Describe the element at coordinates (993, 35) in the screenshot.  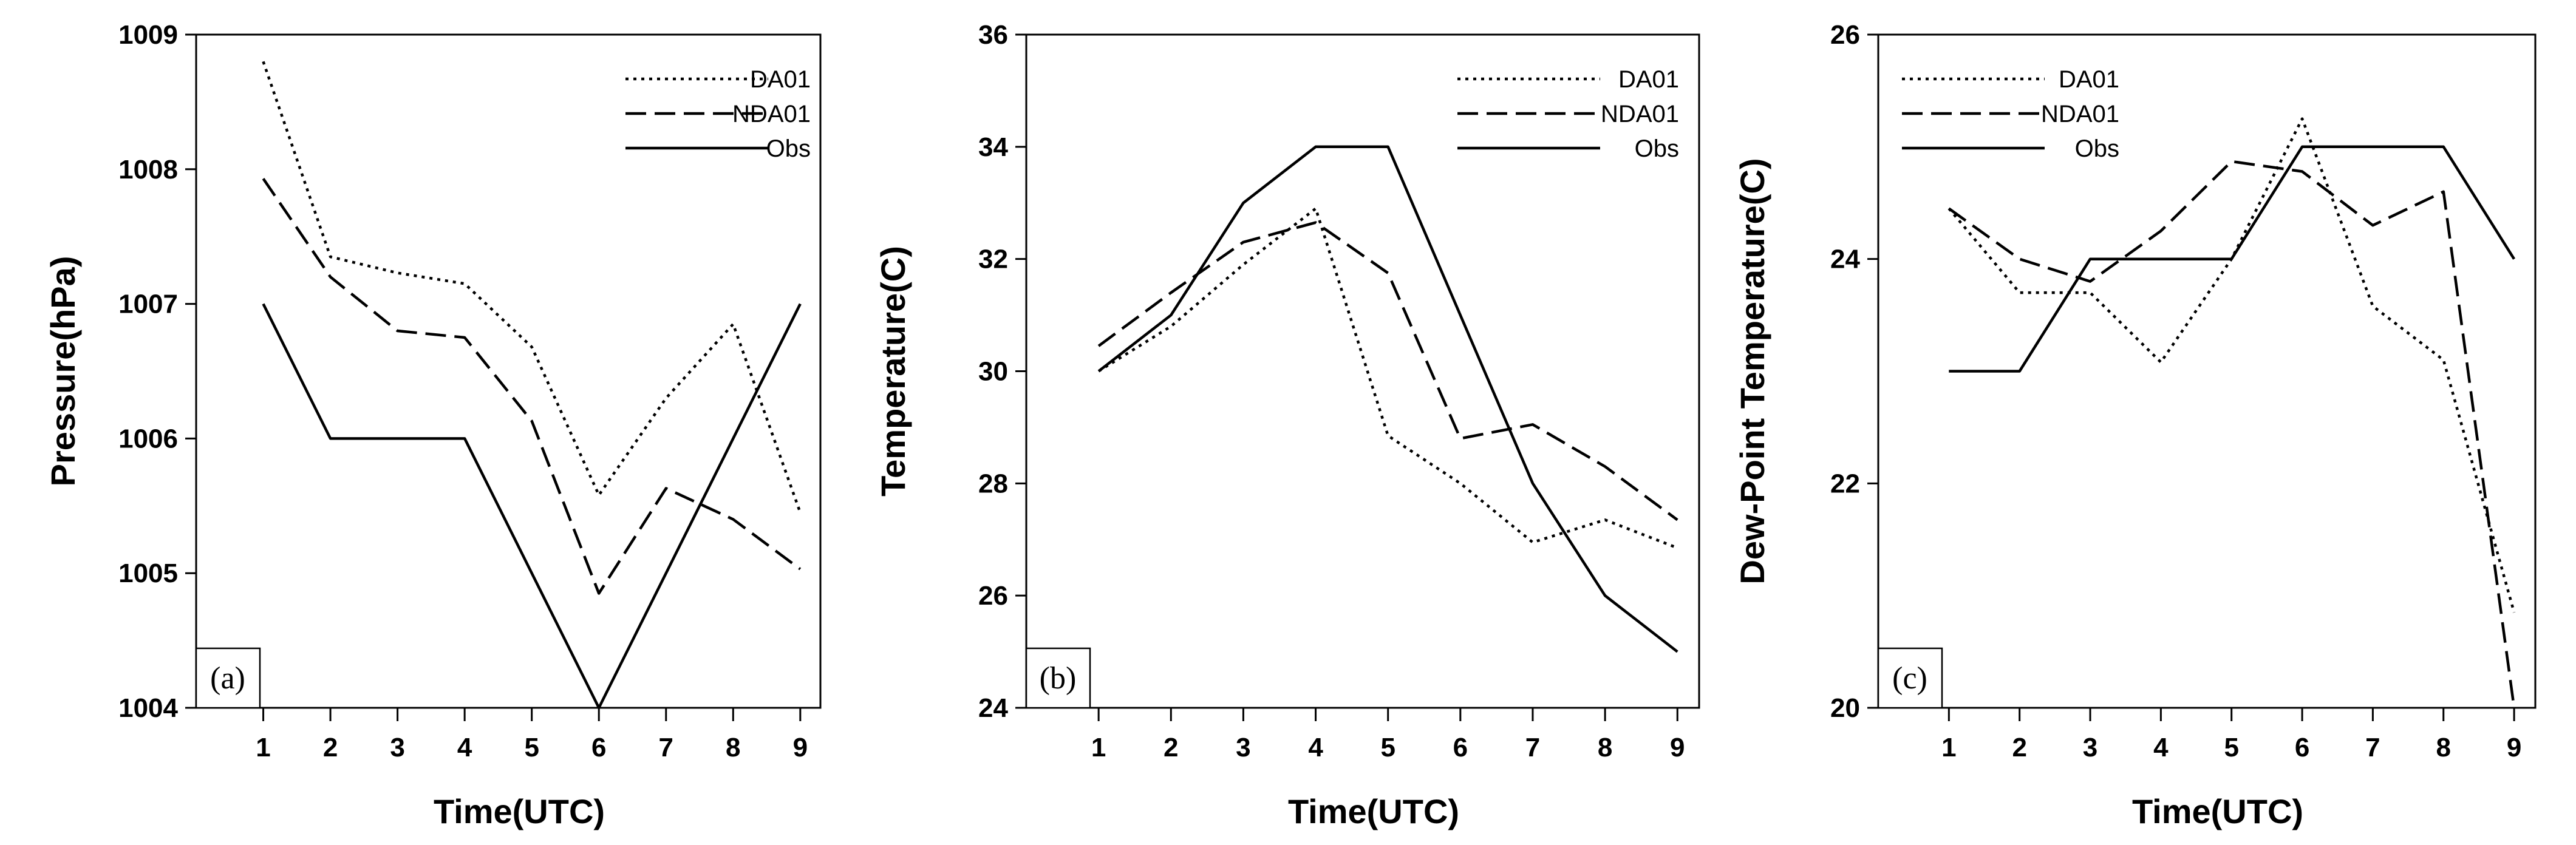
I see `y-tick-label: 36` at that location.